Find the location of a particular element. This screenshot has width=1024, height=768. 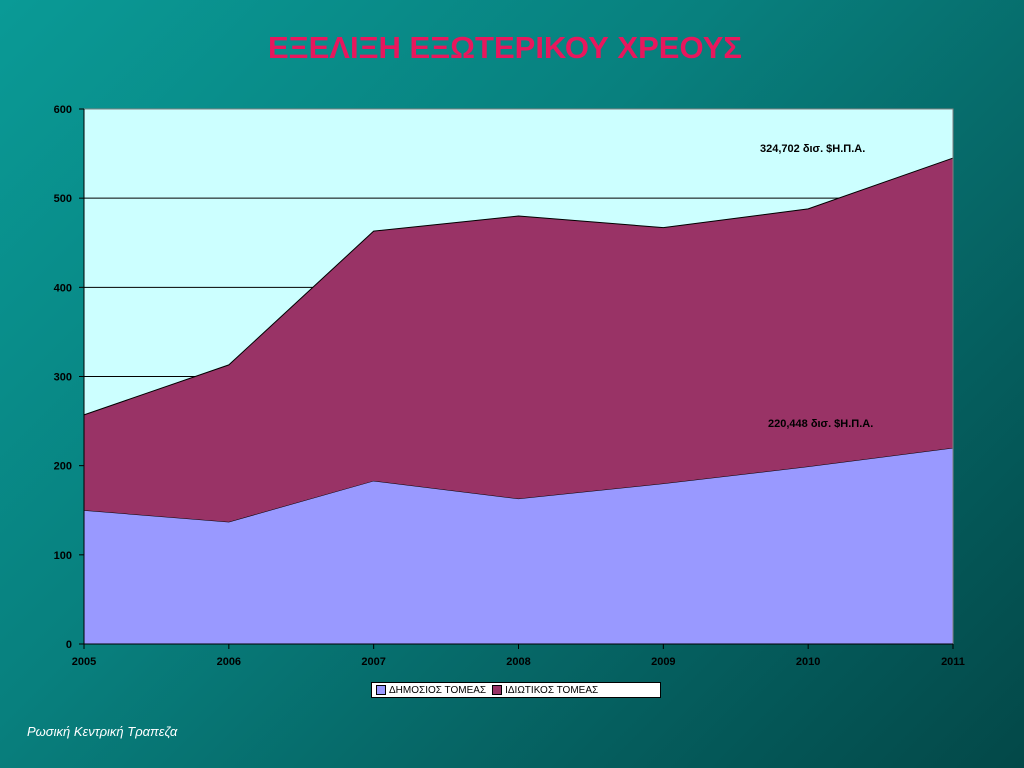

y-tick-label-200: 200 is located at coordinates (63, 467).